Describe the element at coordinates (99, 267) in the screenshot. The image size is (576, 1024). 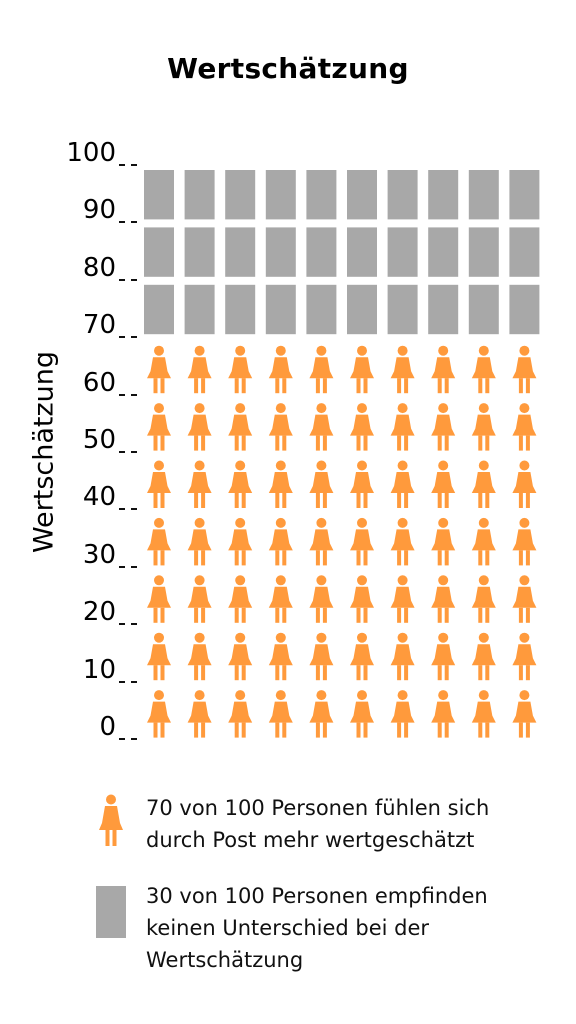
I see `y-tick-label: 80` at that location.